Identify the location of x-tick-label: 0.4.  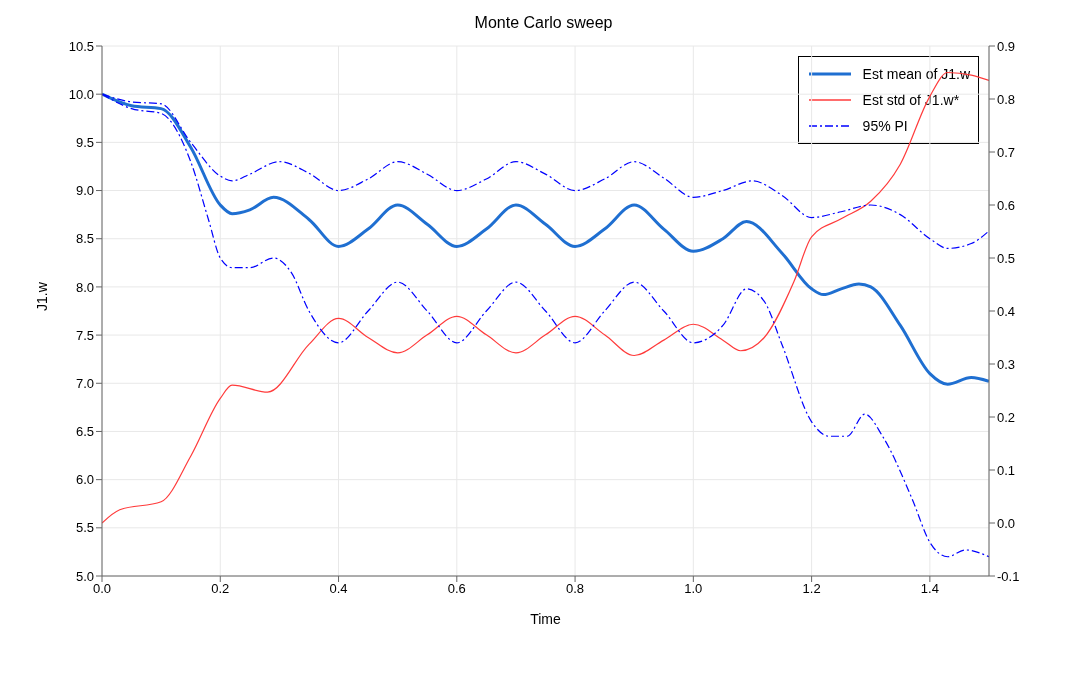
(338, 589).